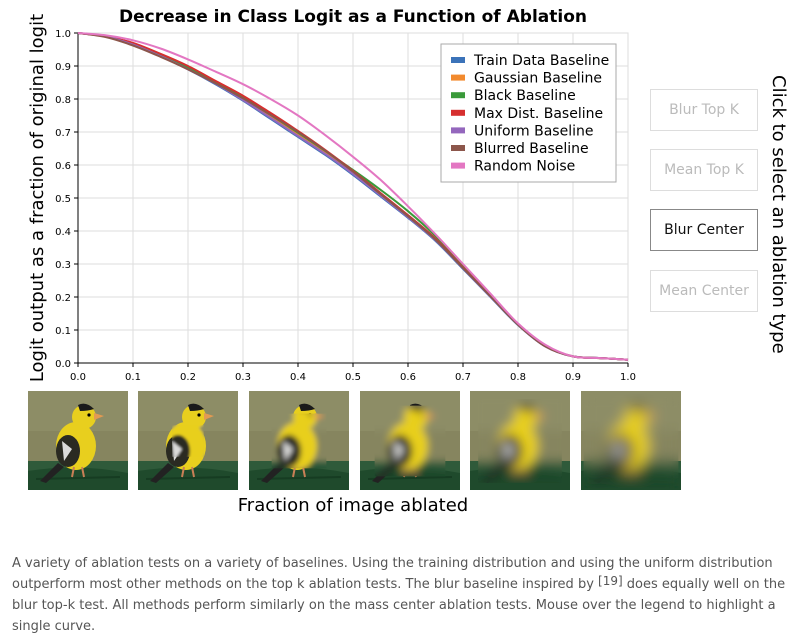 The image size is (796, 640). I want to click on legend-item-uniform-baseline: Uniform Baseline, so click(522, 131).